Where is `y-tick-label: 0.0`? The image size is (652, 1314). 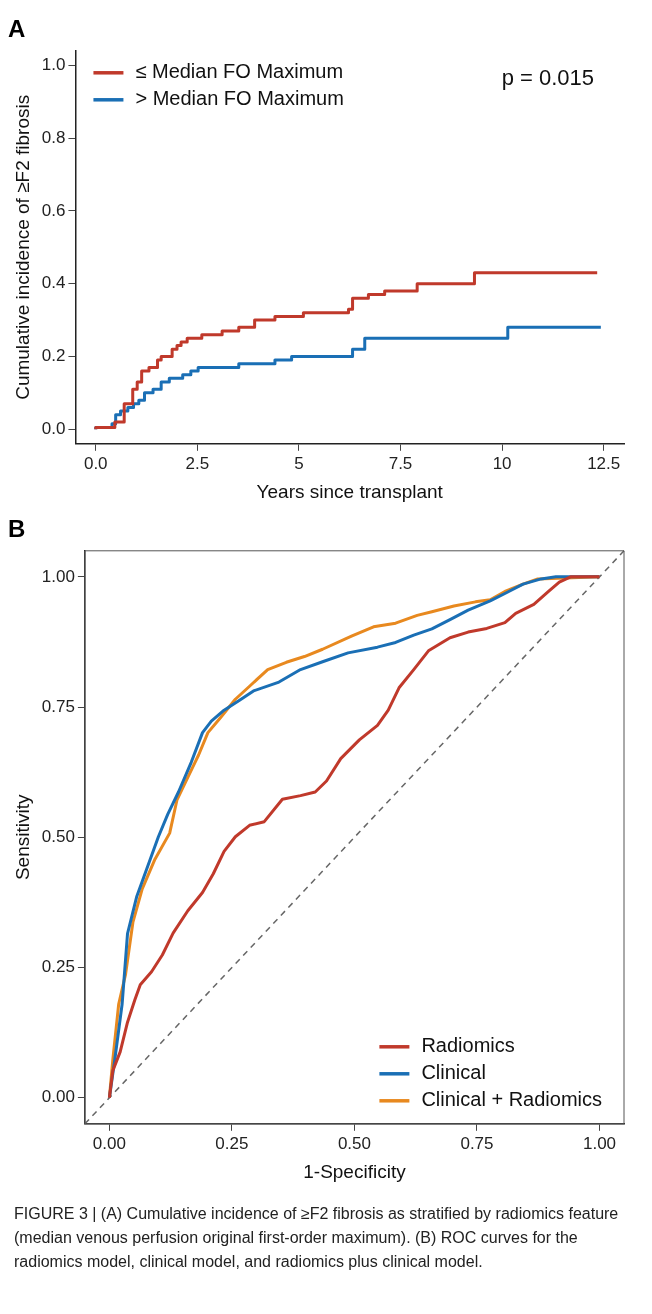
y-tick-label: 0.0 is located at coordinates (53, 428).